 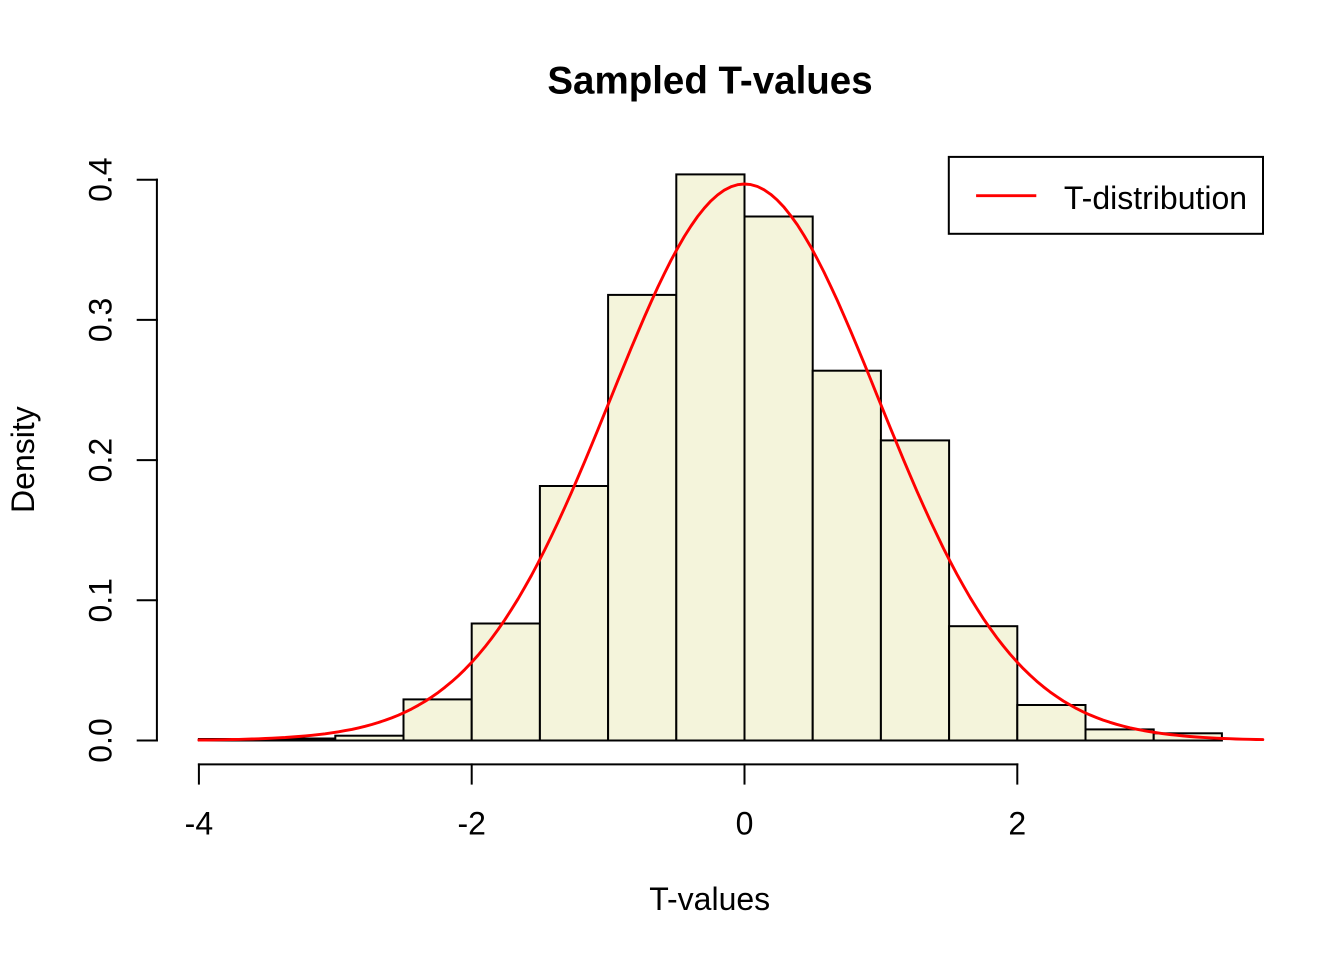 I want to click on svg-text: 0.0, so click(x=101, y=740).